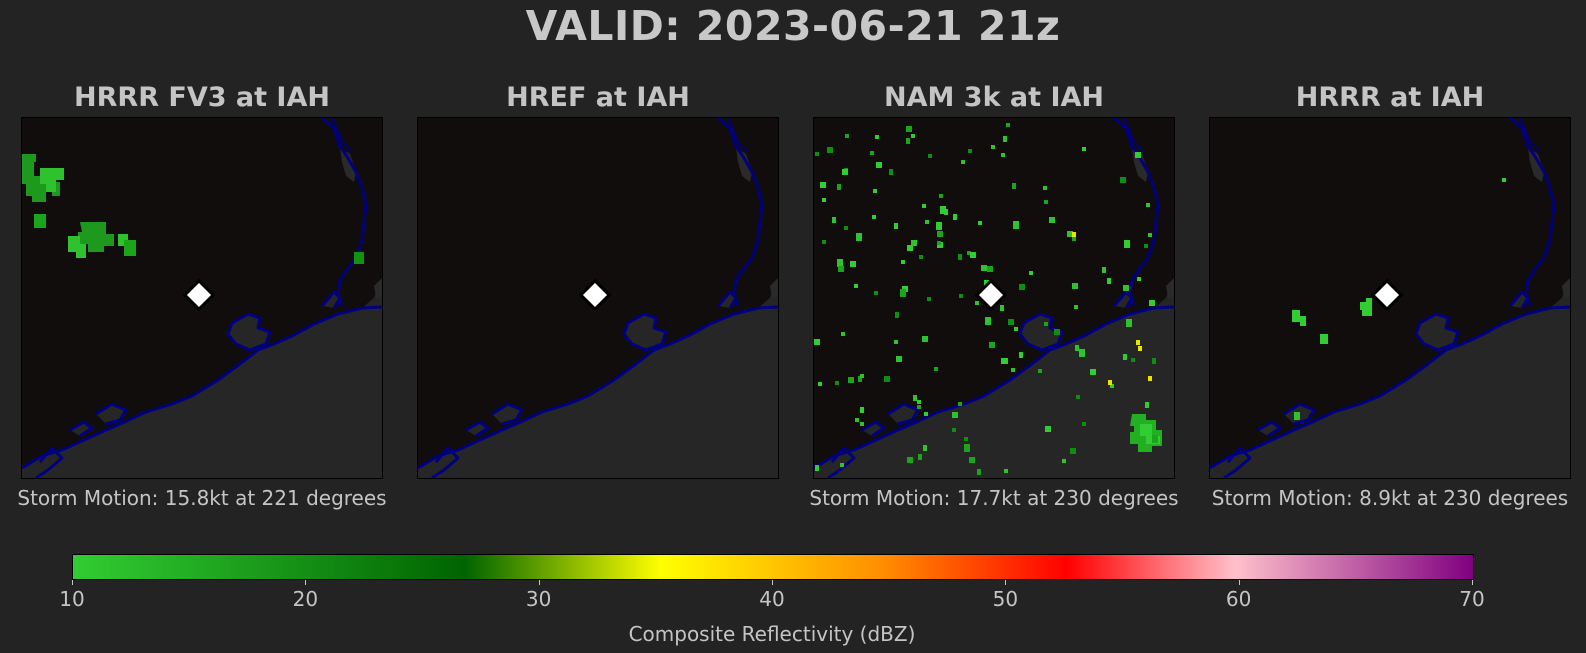 The width and height of the screenshot is (1586, 653). I want to click on colorbar-gradient, so click(773, 567).